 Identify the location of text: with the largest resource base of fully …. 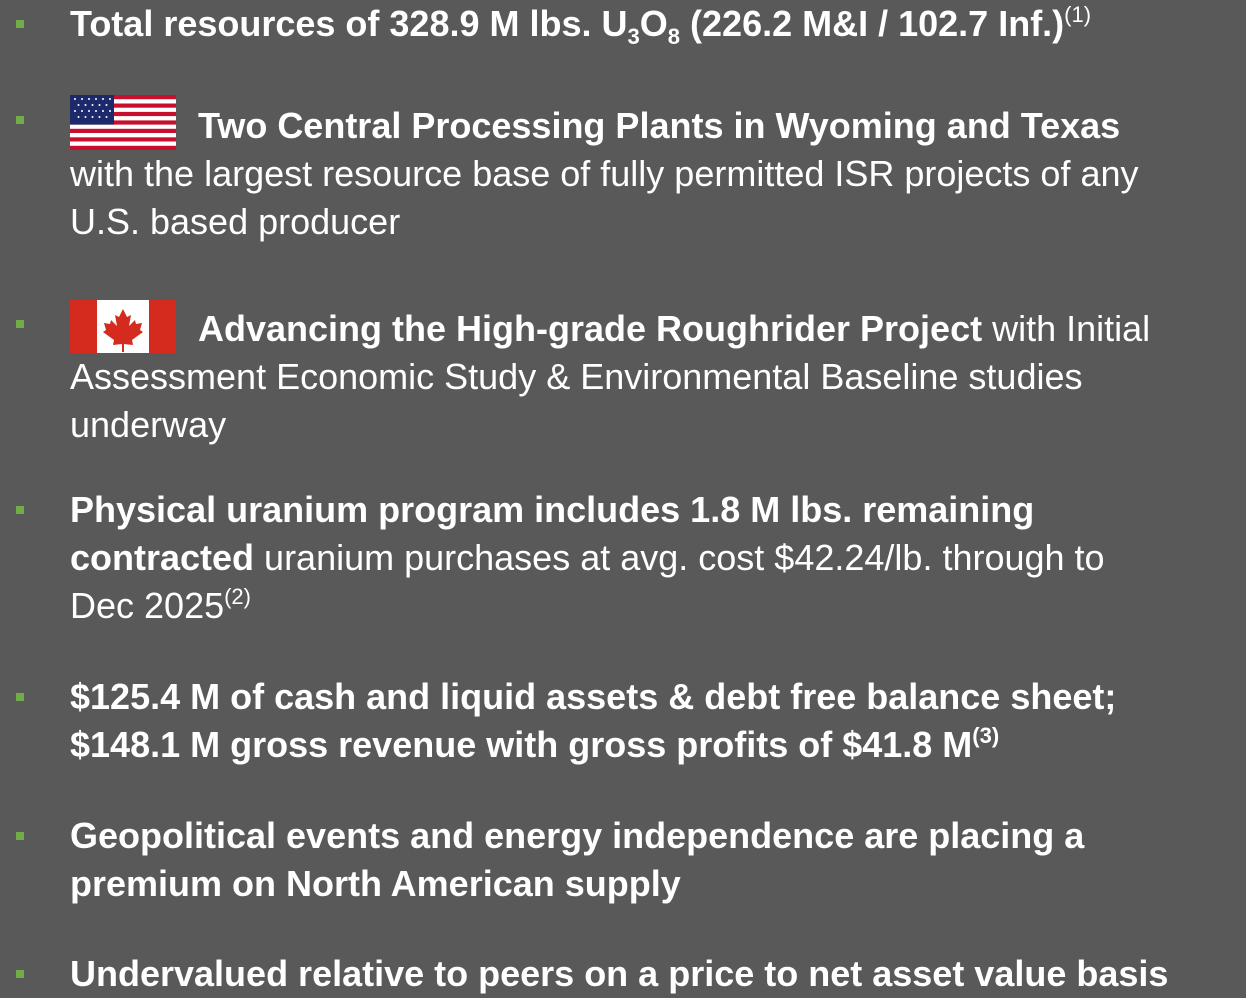
(604, 173).